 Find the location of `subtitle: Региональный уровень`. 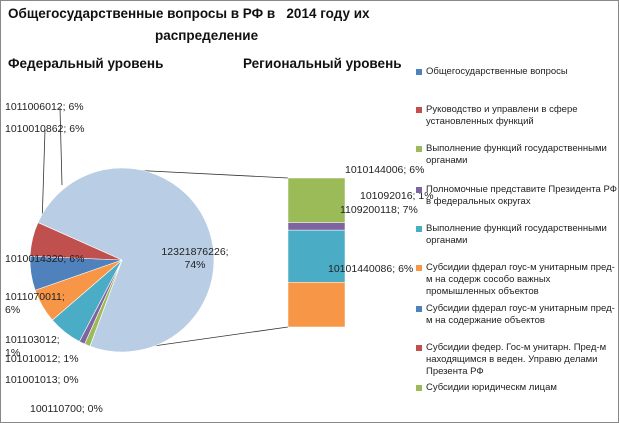

subtitle: Региональный уровень is located at coordinates (322, 63).